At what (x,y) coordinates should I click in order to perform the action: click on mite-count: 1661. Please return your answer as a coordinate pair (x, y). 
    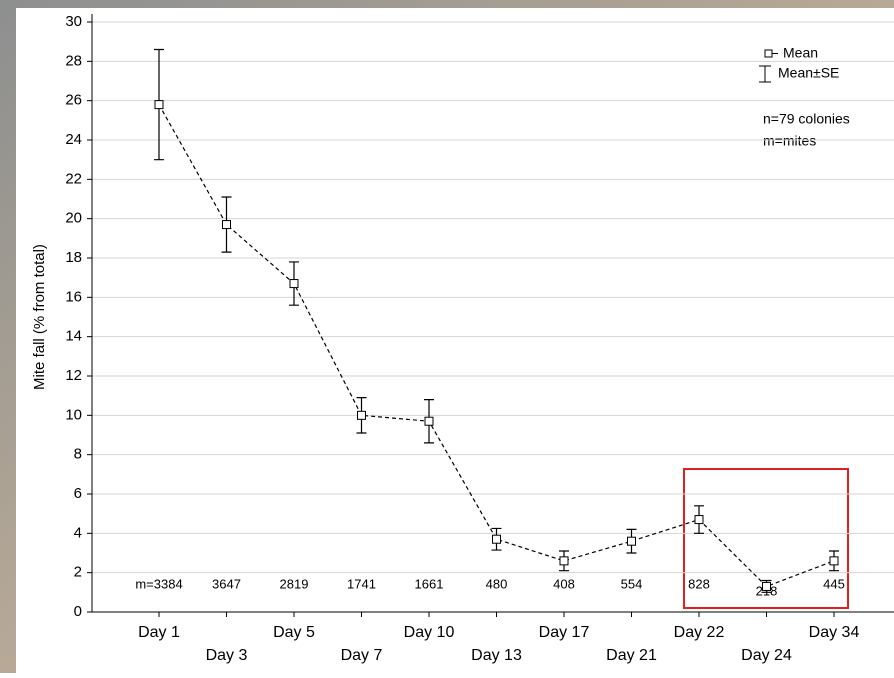
    Looking at the image, I should click on (429, 583).